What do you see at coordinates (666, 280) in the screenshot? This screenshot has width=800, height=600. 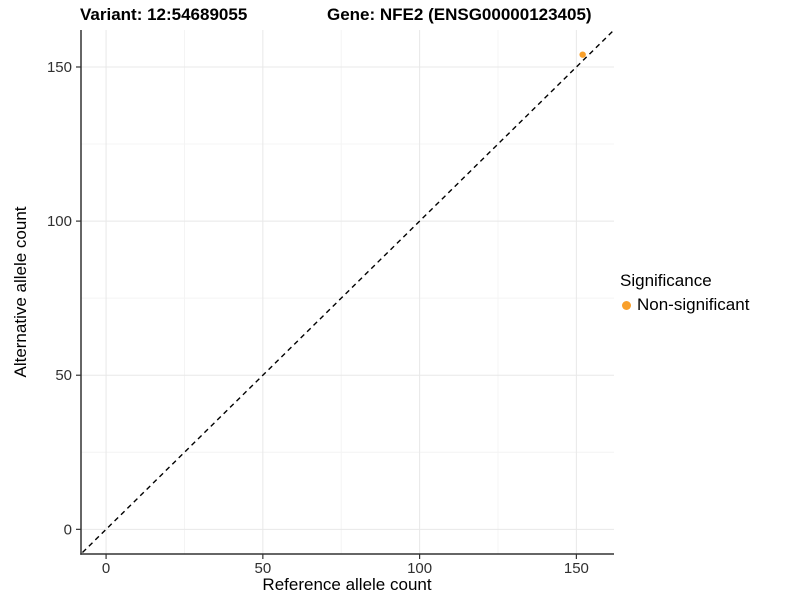 I see `legend-title: Significance` at bounding box center [666, 280].